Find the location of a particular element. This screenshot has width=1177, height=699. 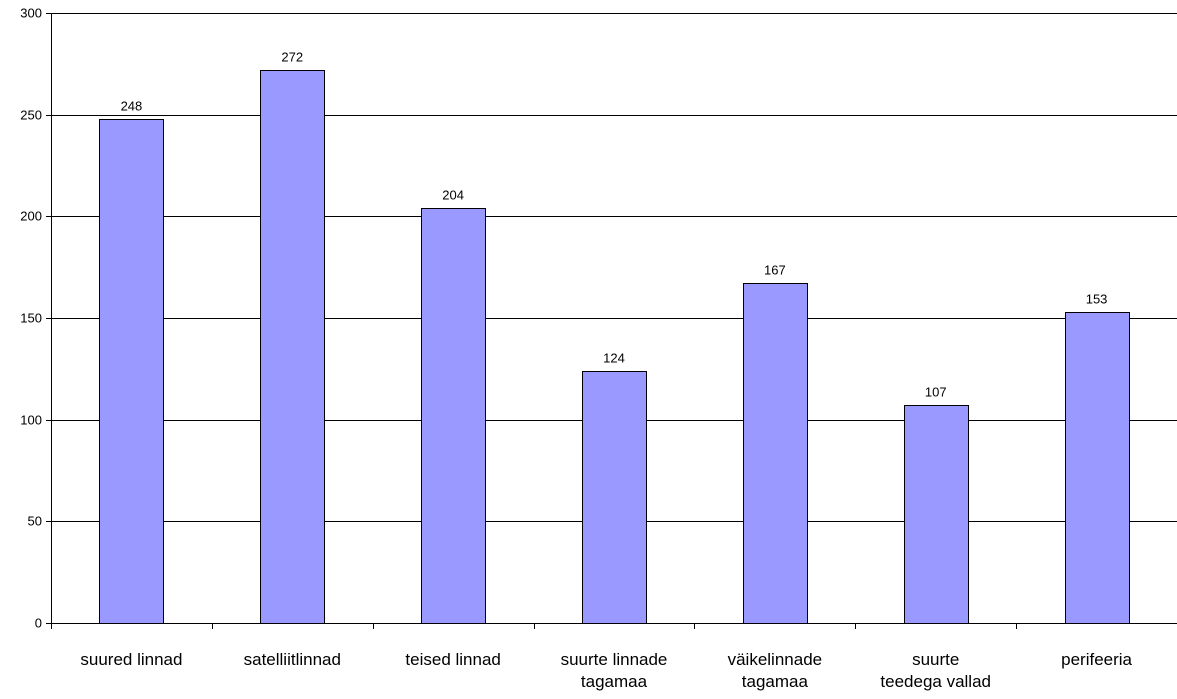

x-category-label-line: suurte linnade is located at coordinates (614, 659).